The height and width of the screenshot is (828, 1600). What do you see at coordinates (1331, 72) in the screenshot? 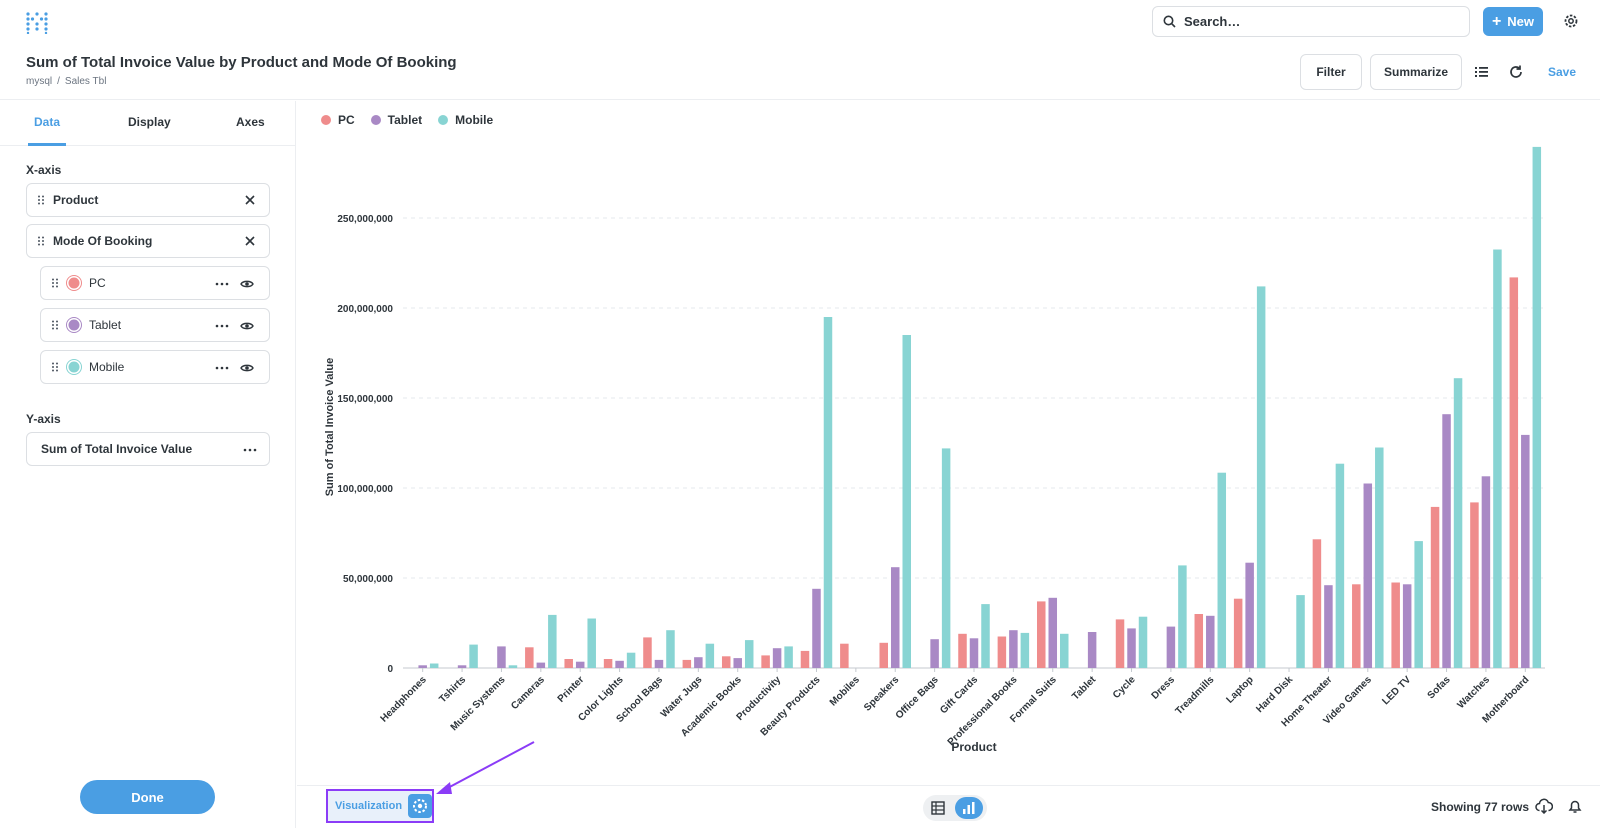
I see `filter-button: Filter` at bounding box center [1331, 72].